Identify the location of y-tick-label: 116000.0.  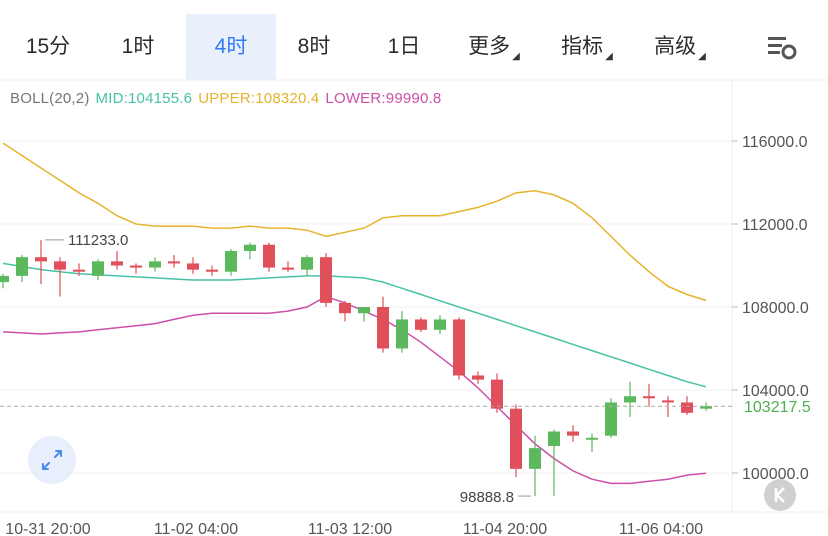
(775, 142).